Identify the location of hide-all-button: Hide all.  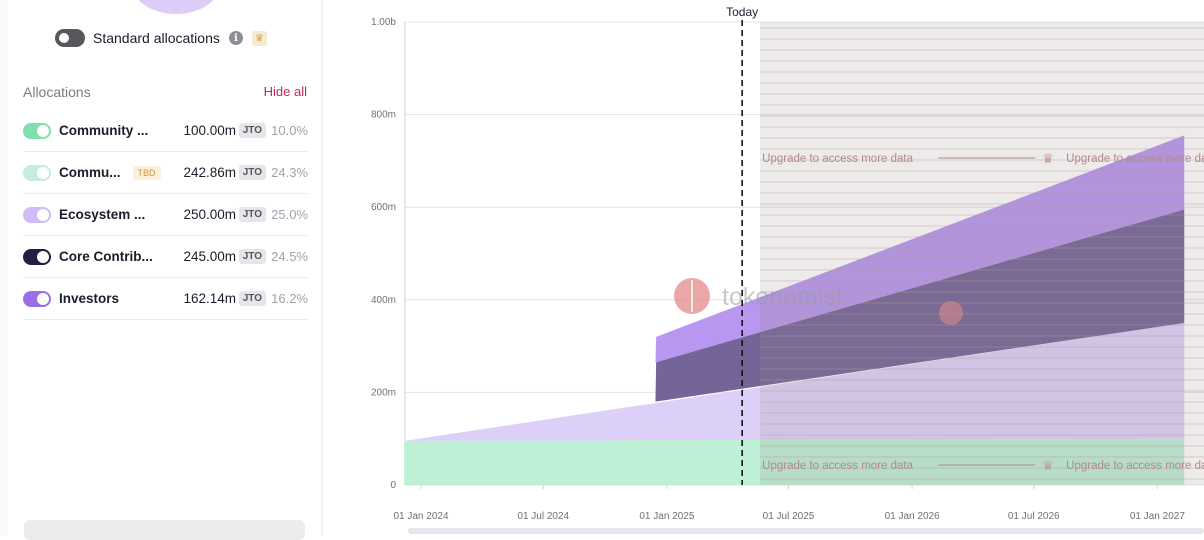
(285, 91).